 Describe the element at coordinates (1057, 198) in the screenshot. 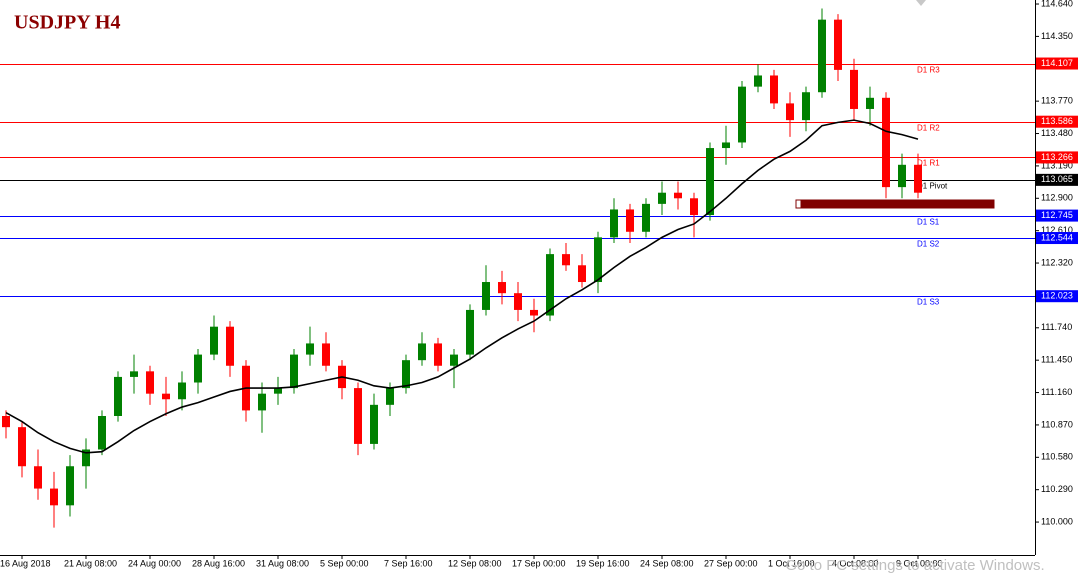

I see `y-tick-label: 112.900` at that location.